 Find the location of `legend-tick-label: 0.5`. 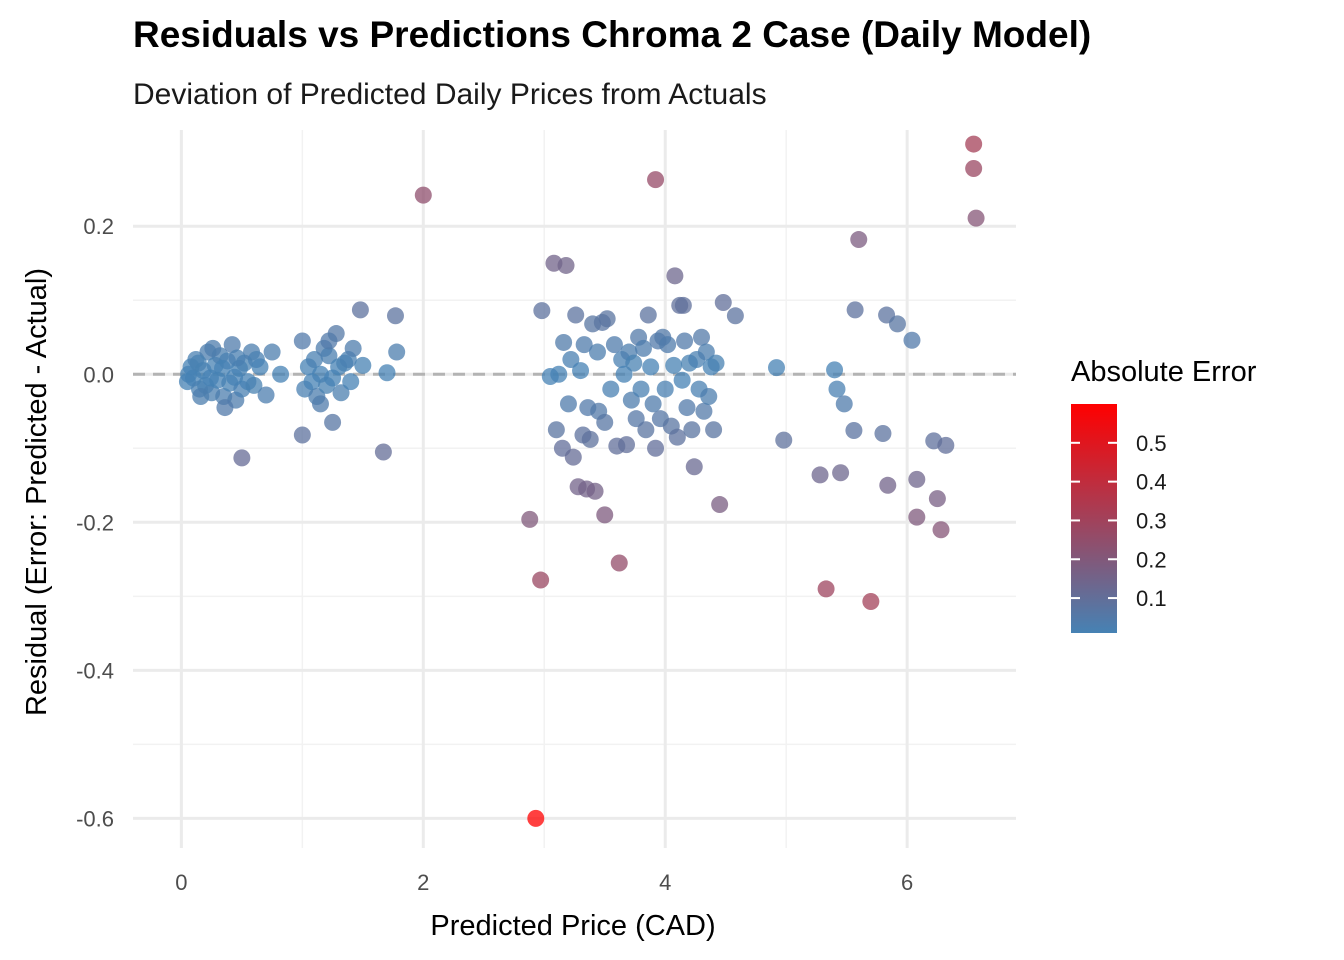

legend-tick-label: 0.5 is located at coordinates (1151, 443).